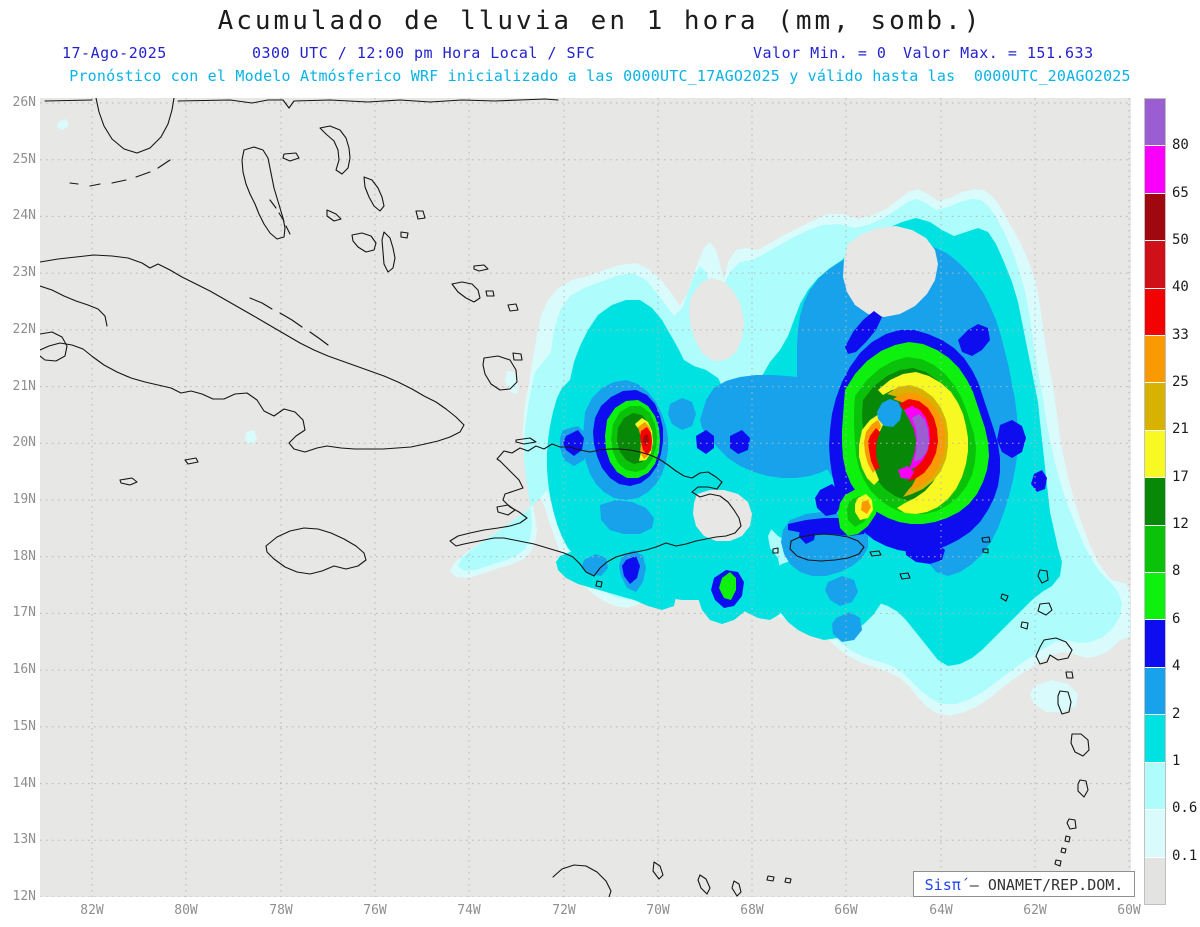 The width and height of the screenshot is (1200, 927). What do you see at coordinates (658, 910) in the screenshot?
I see `lon-label: 70W` at bounding box center [658, 910].